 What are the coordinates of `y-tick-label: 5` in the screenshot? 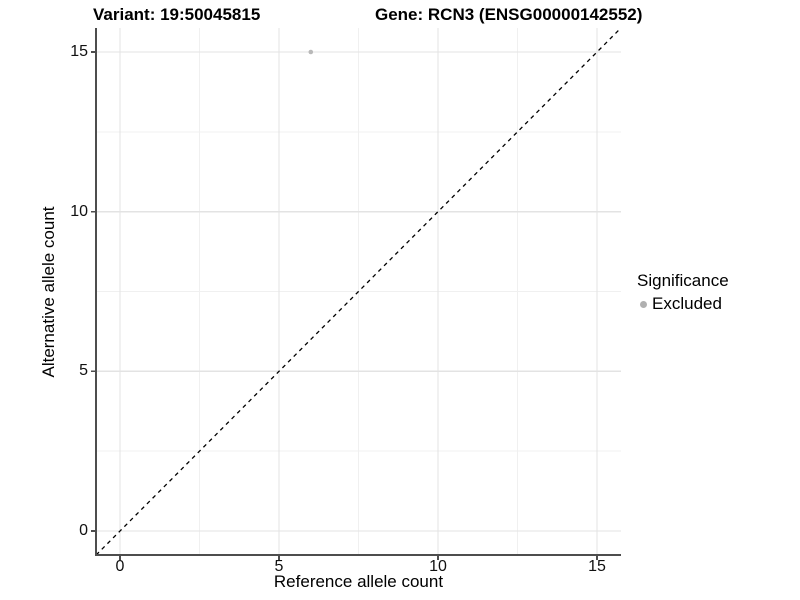 It's located at (83, 371).